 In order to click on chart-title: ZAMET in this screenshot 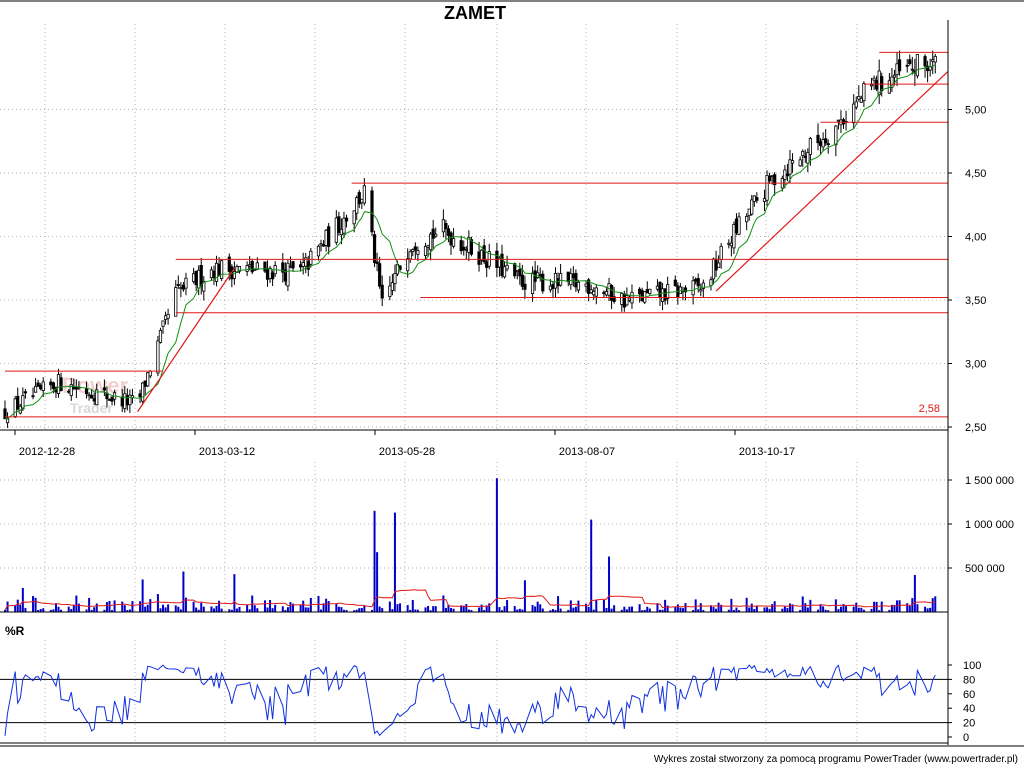, I will do `click(475, 13)`.